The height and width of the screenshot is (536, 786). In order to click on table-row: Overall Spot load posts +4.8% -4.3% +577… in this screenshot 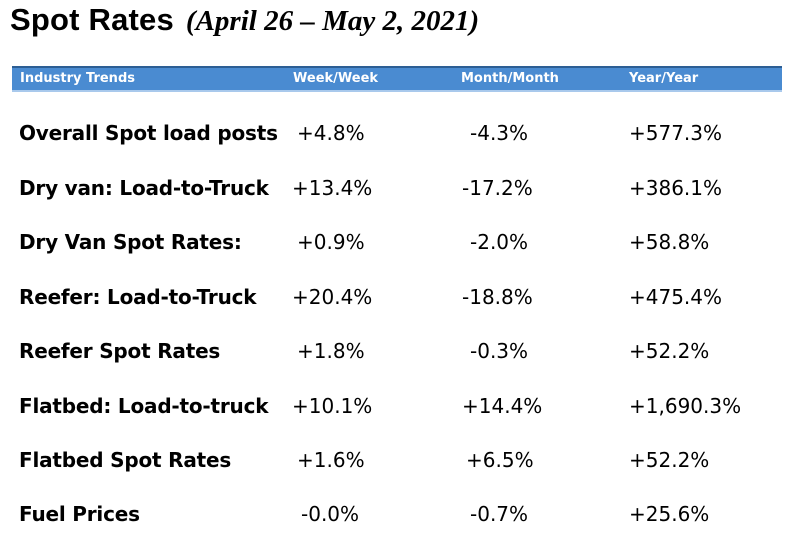, I will do `click(393, 135)`.